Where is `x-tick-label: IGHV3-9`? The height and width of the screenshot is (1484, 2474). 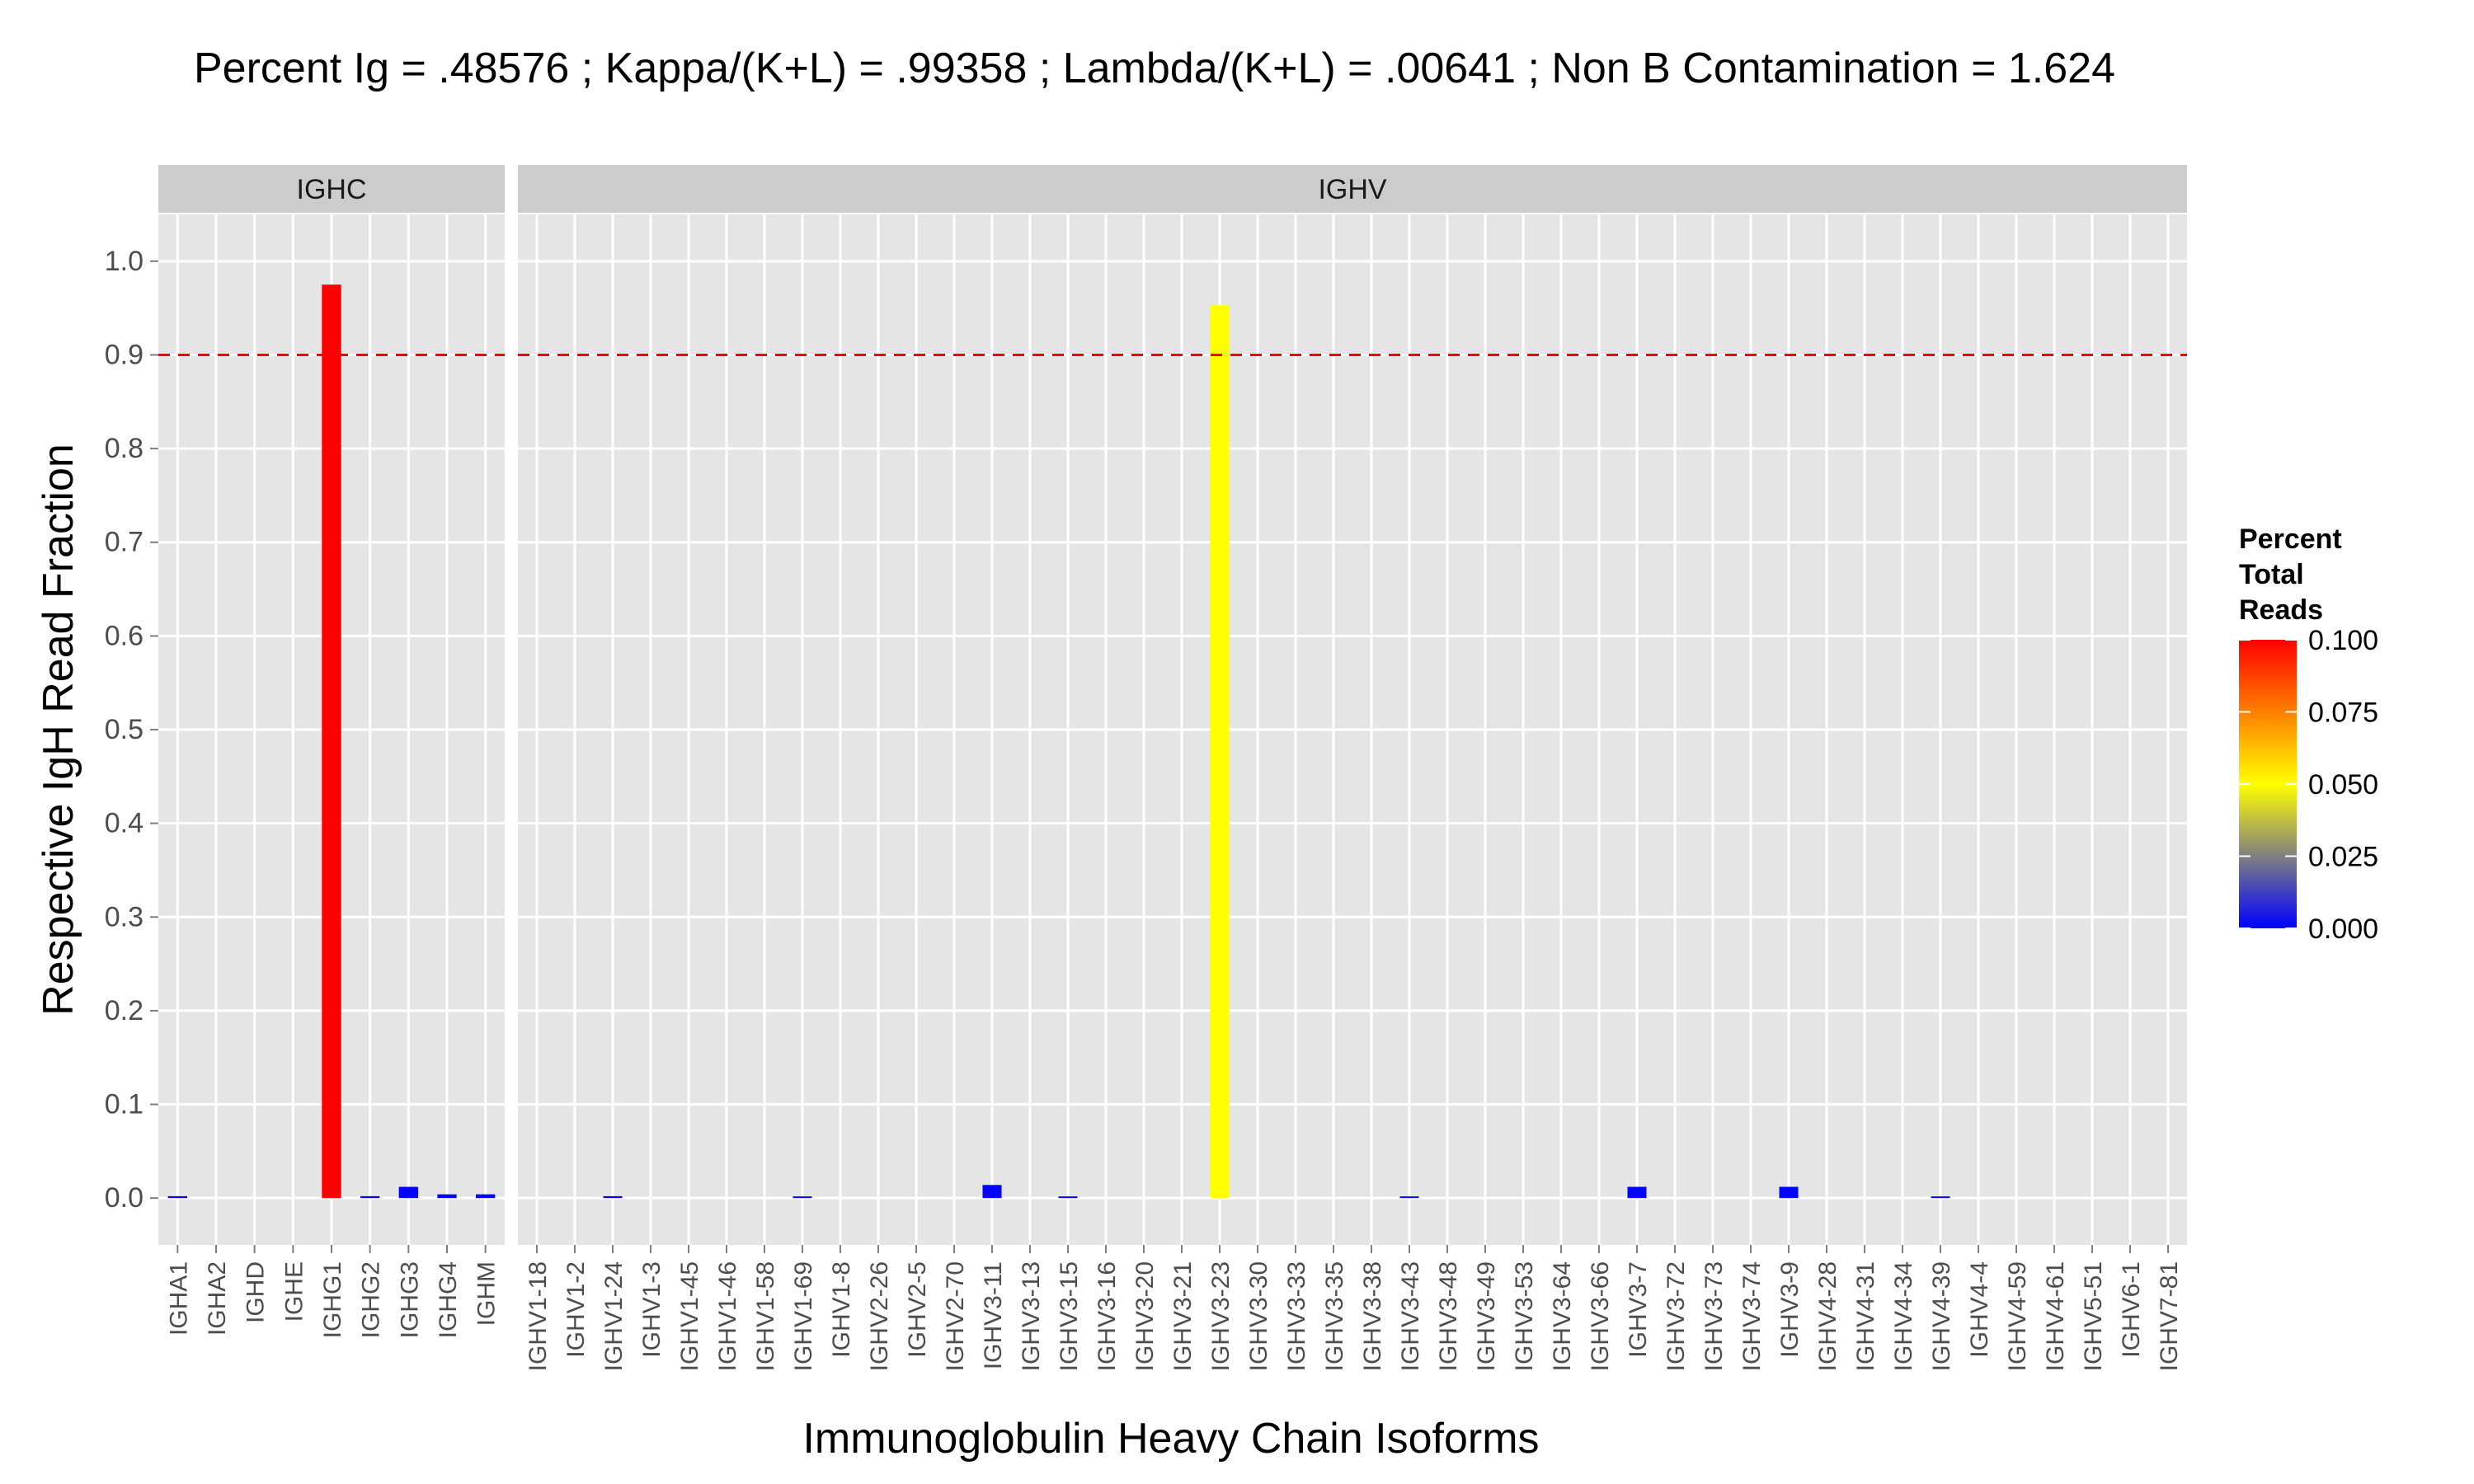
x-tick-label: IGHV3-9 is located at coordinates (1790, 1309).